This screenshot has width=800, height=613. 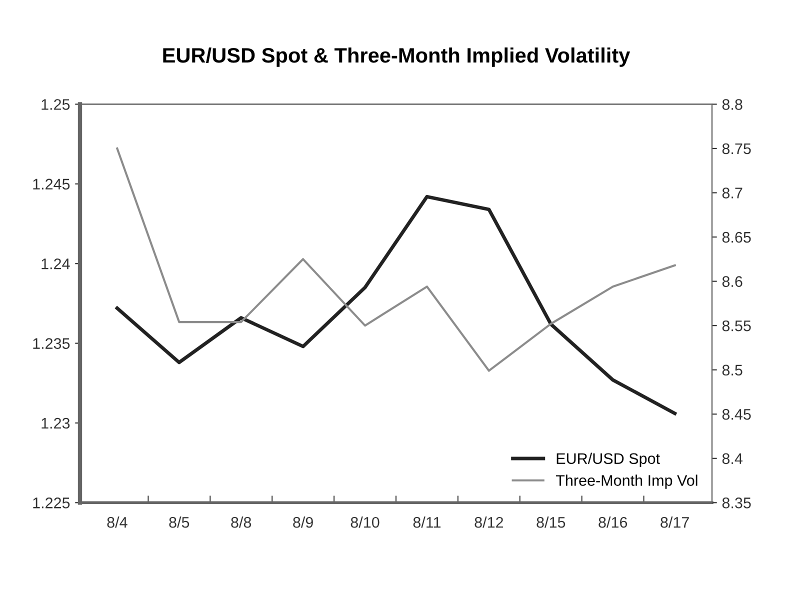 I want to click on x-tick-label: 8/17, so click(x=674, y=522).